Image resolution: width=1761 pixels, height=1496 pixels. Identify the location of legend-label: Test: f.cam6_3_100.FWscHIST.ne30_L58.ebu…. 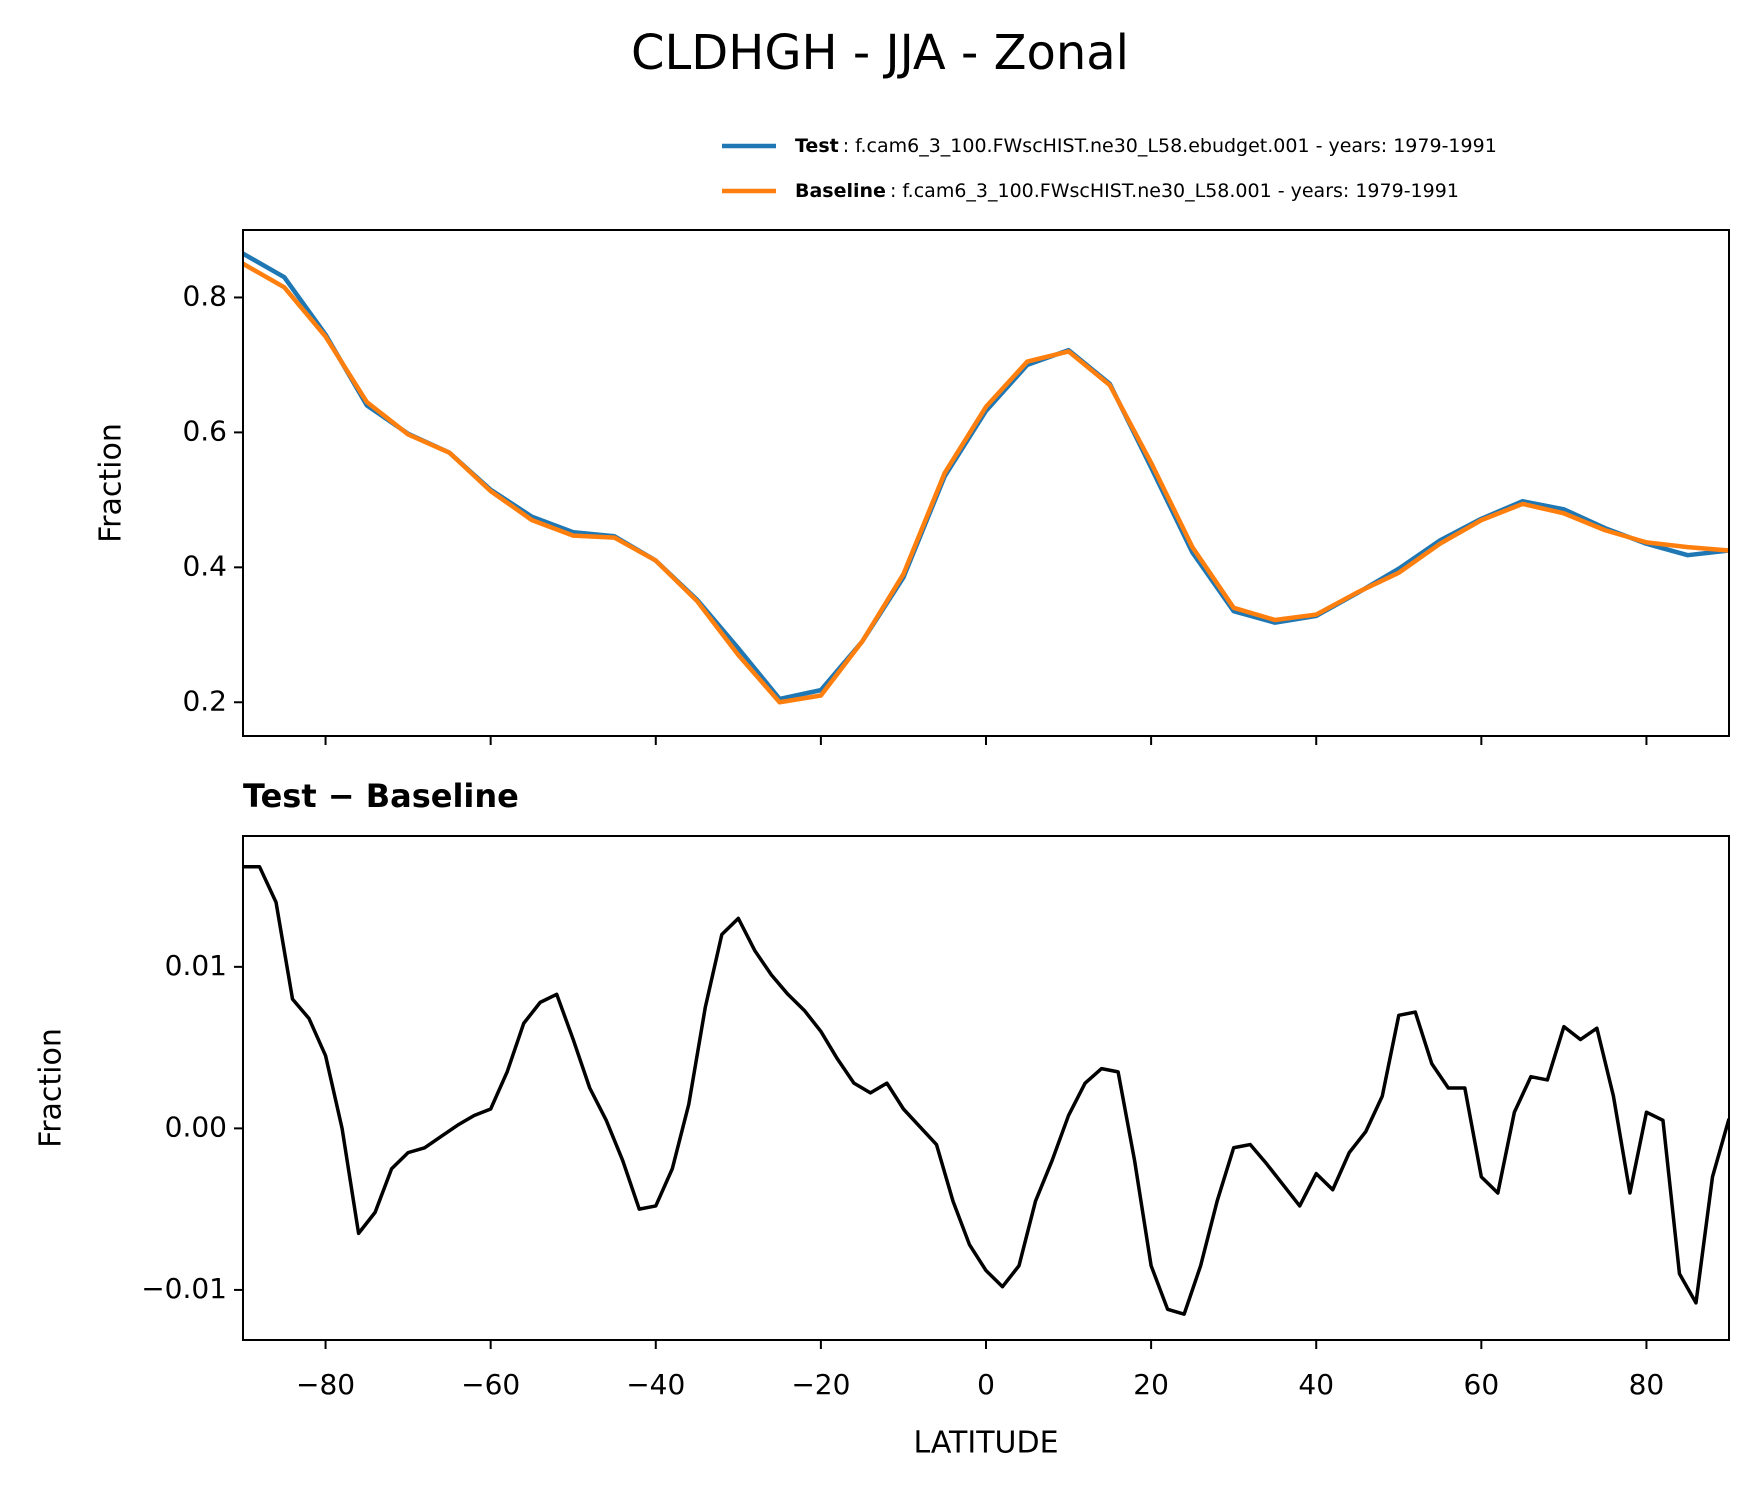
(1146, 146).